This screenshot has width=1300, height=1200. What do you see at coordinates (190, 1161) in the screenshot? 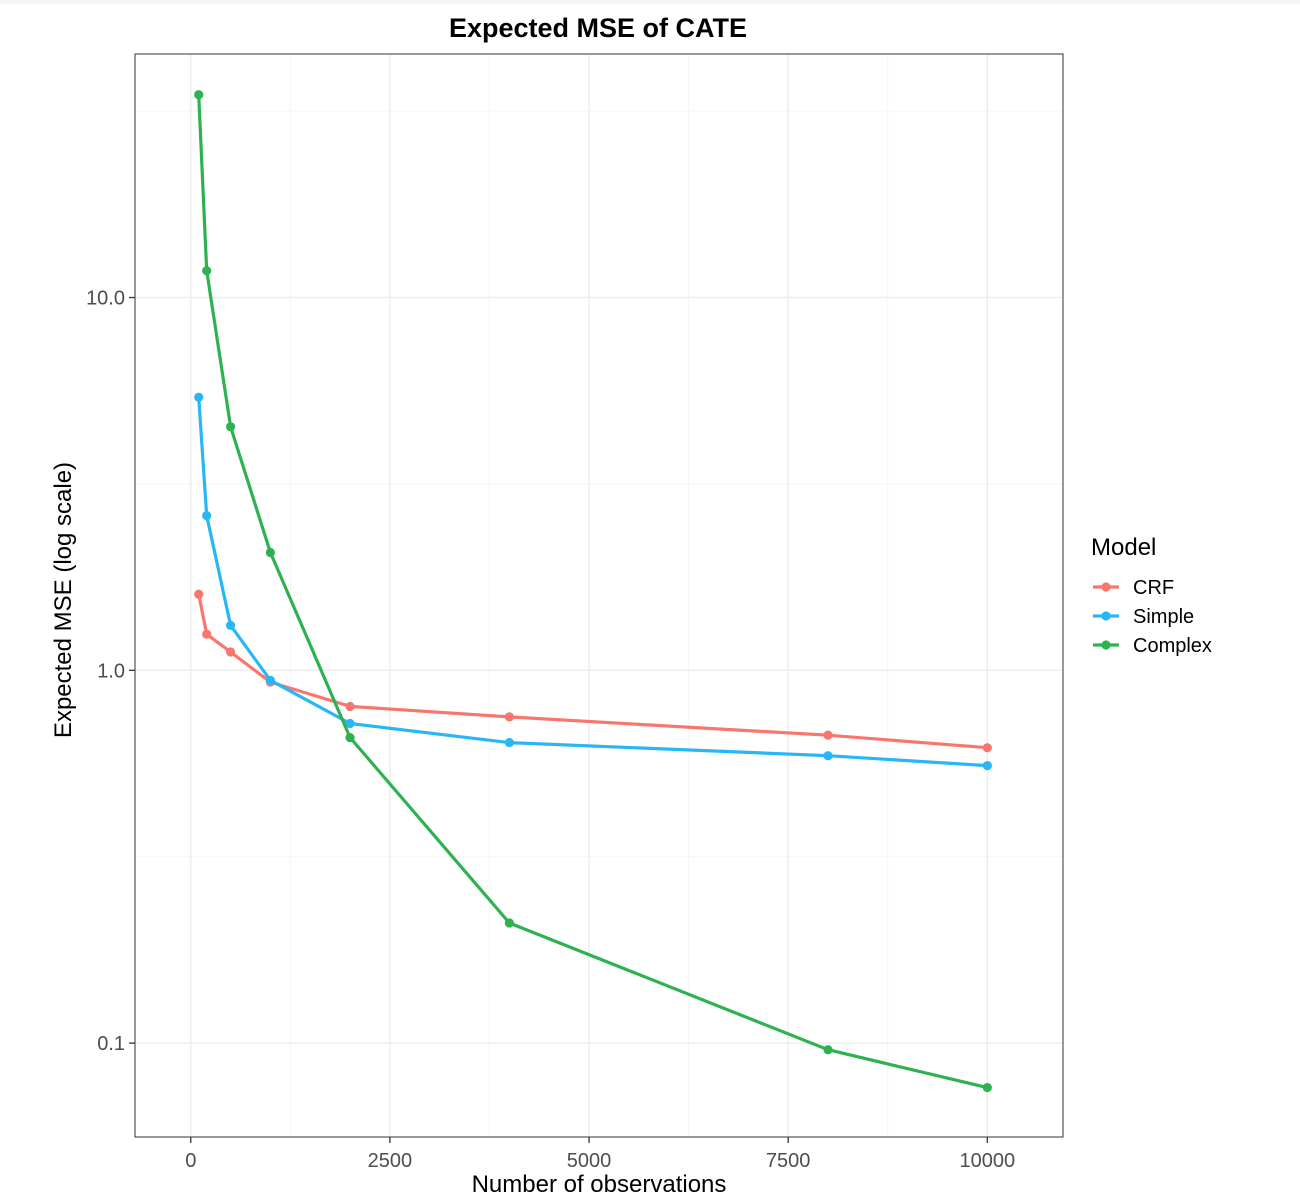
I see `x-tick-label: 0` at bounding box center [190, 1161].